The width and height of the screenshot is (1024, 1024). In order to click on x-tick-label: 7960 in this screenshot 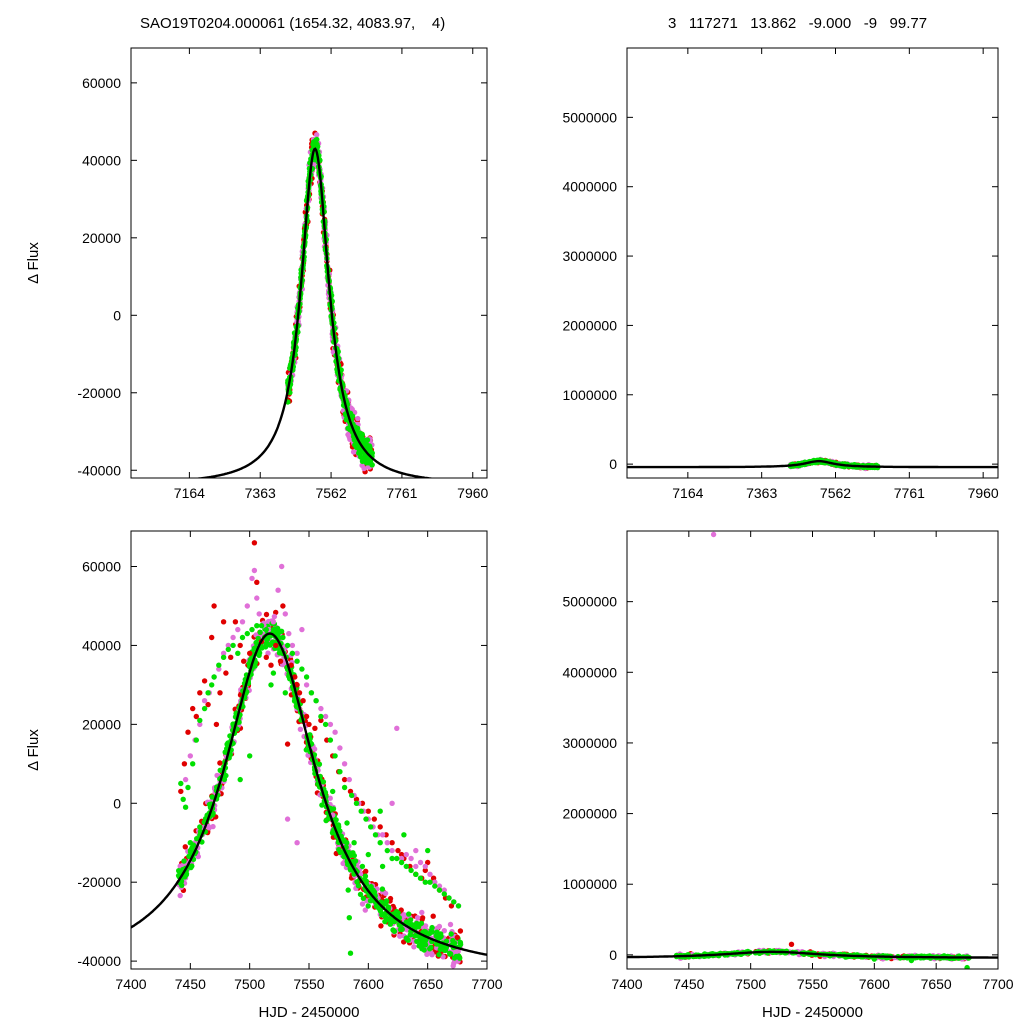, I will do `click(472, 493)`.